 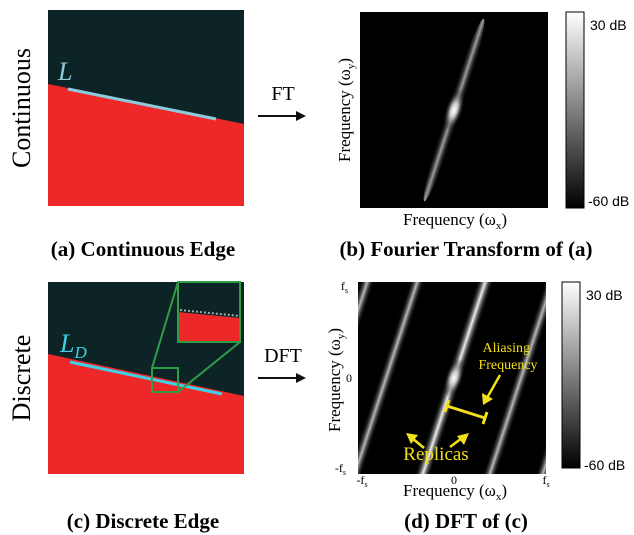 I want to click on tick-y-neg-fs: -fs, so click(x=340, y=469).